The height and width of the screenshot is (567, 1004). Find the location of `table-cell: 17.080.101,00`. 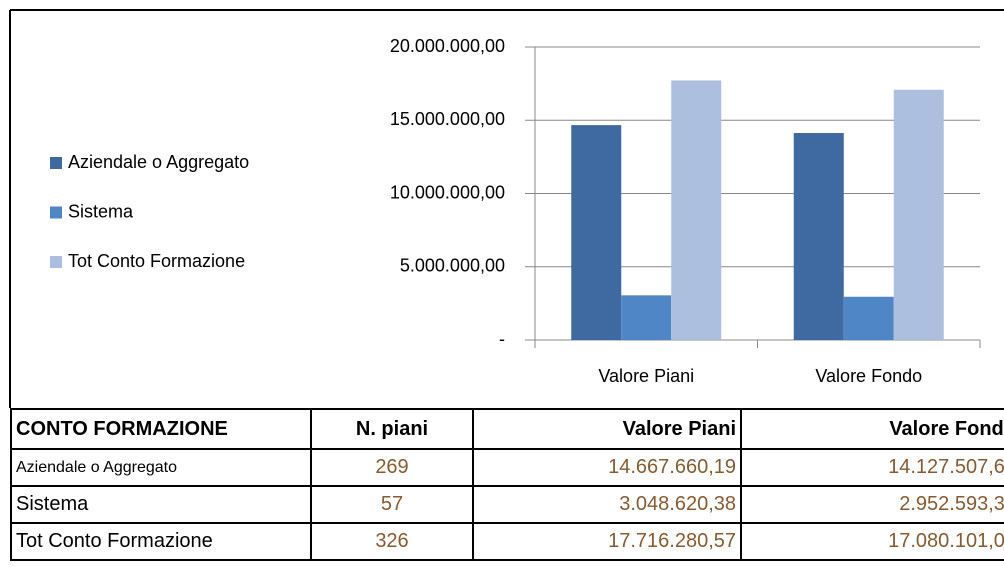

table-cell: 17.080.101,00 is located at coordinates (872, 541).